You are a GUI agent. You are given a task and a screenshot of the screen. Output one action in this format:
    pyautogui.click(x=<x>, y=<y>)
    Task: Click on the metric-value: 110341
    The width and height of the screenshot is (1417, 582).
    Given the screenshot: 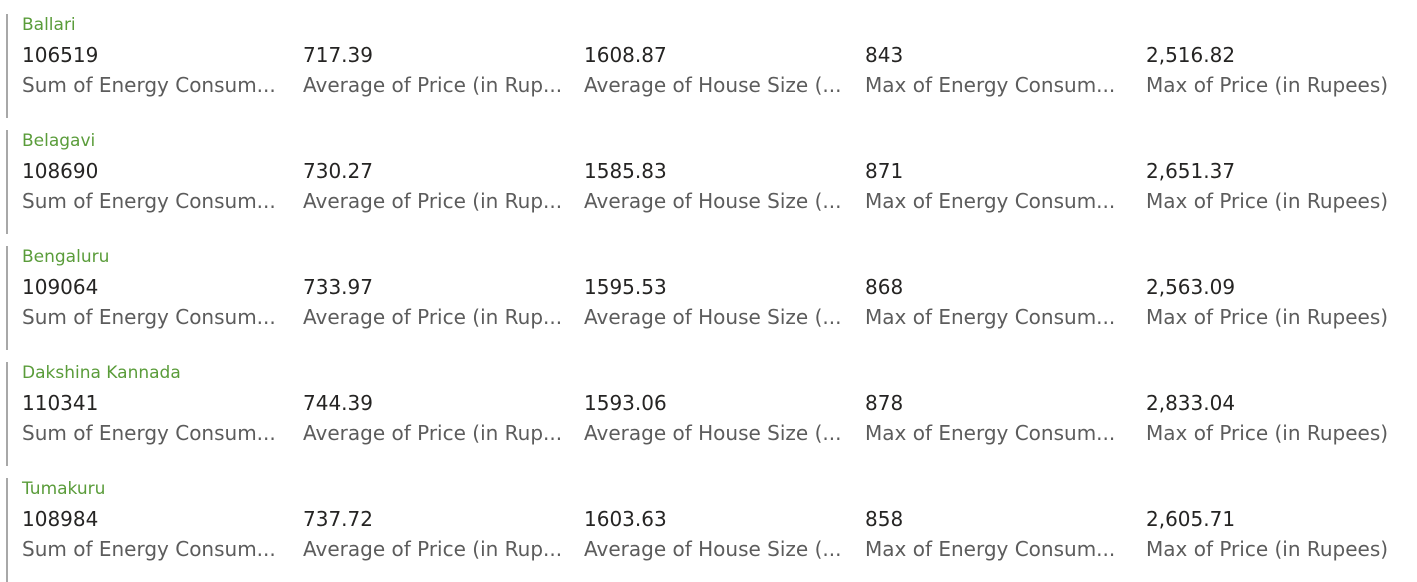 What is the action you would take?
    pyautogui.click(x=60, y=403)
    